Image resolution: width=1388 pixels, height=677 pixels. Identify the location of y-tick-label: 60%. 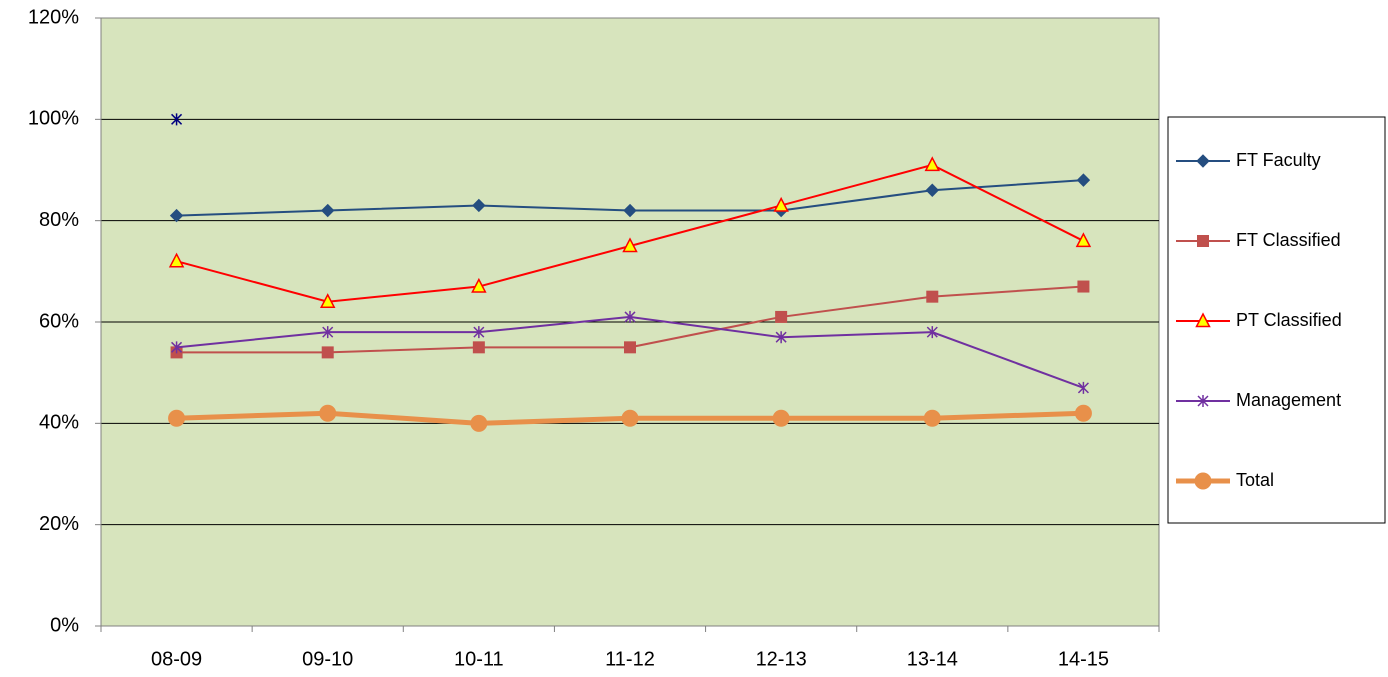
(59, 321).